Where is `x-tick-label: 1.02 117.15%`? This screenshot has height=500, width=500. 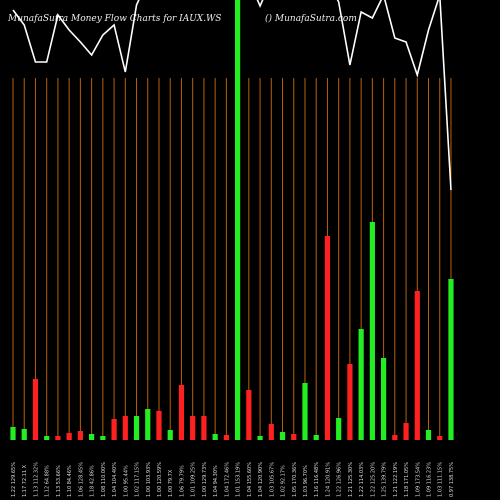
x-tick-label: 1.02 117.15% is located at coordinates (138, 479).